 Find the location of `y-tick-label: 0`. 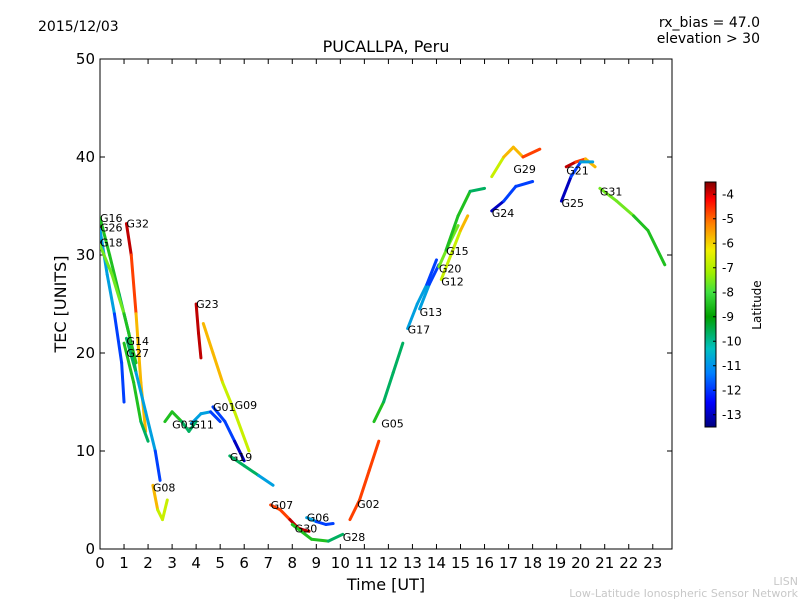

y-tick-label: 0 is located at coordinates (90, 549).